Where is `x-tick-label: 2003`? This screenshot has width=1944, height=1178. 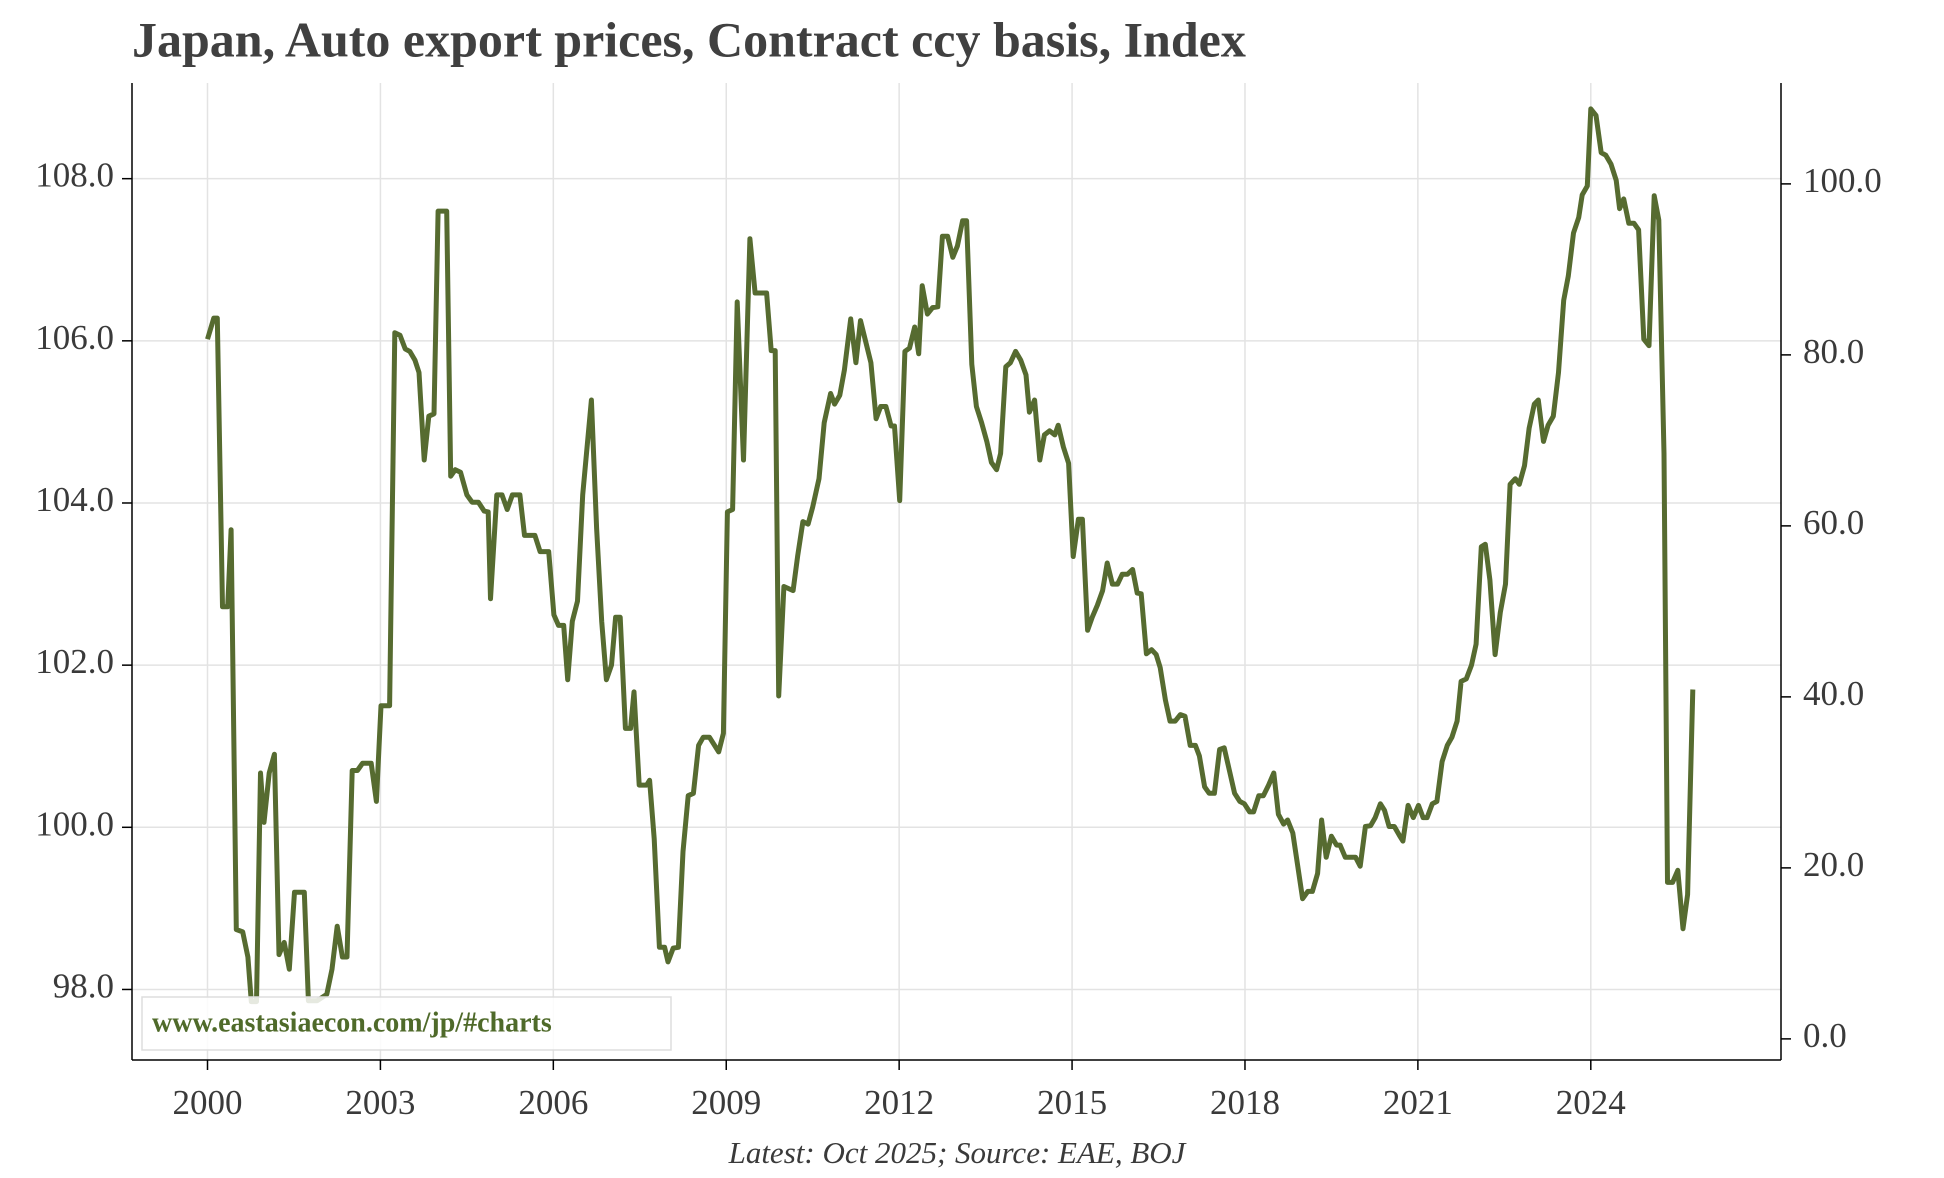
x-tick-label: 2003 is located at coordinates (380, 1102).